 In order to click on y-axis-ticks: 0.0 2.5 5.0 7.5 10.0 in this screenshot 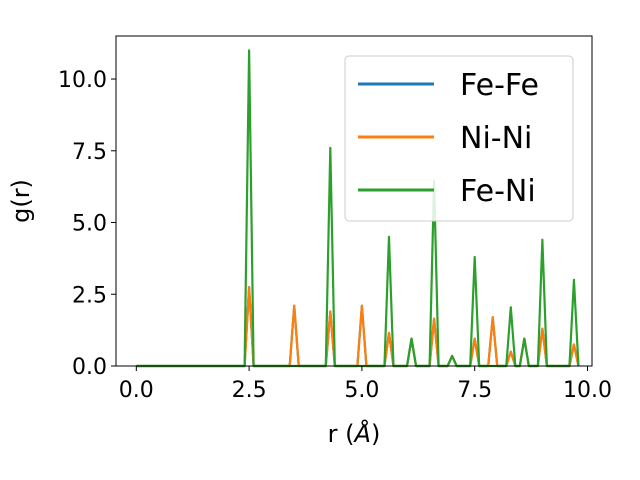, I will do `click(87, 224)`.